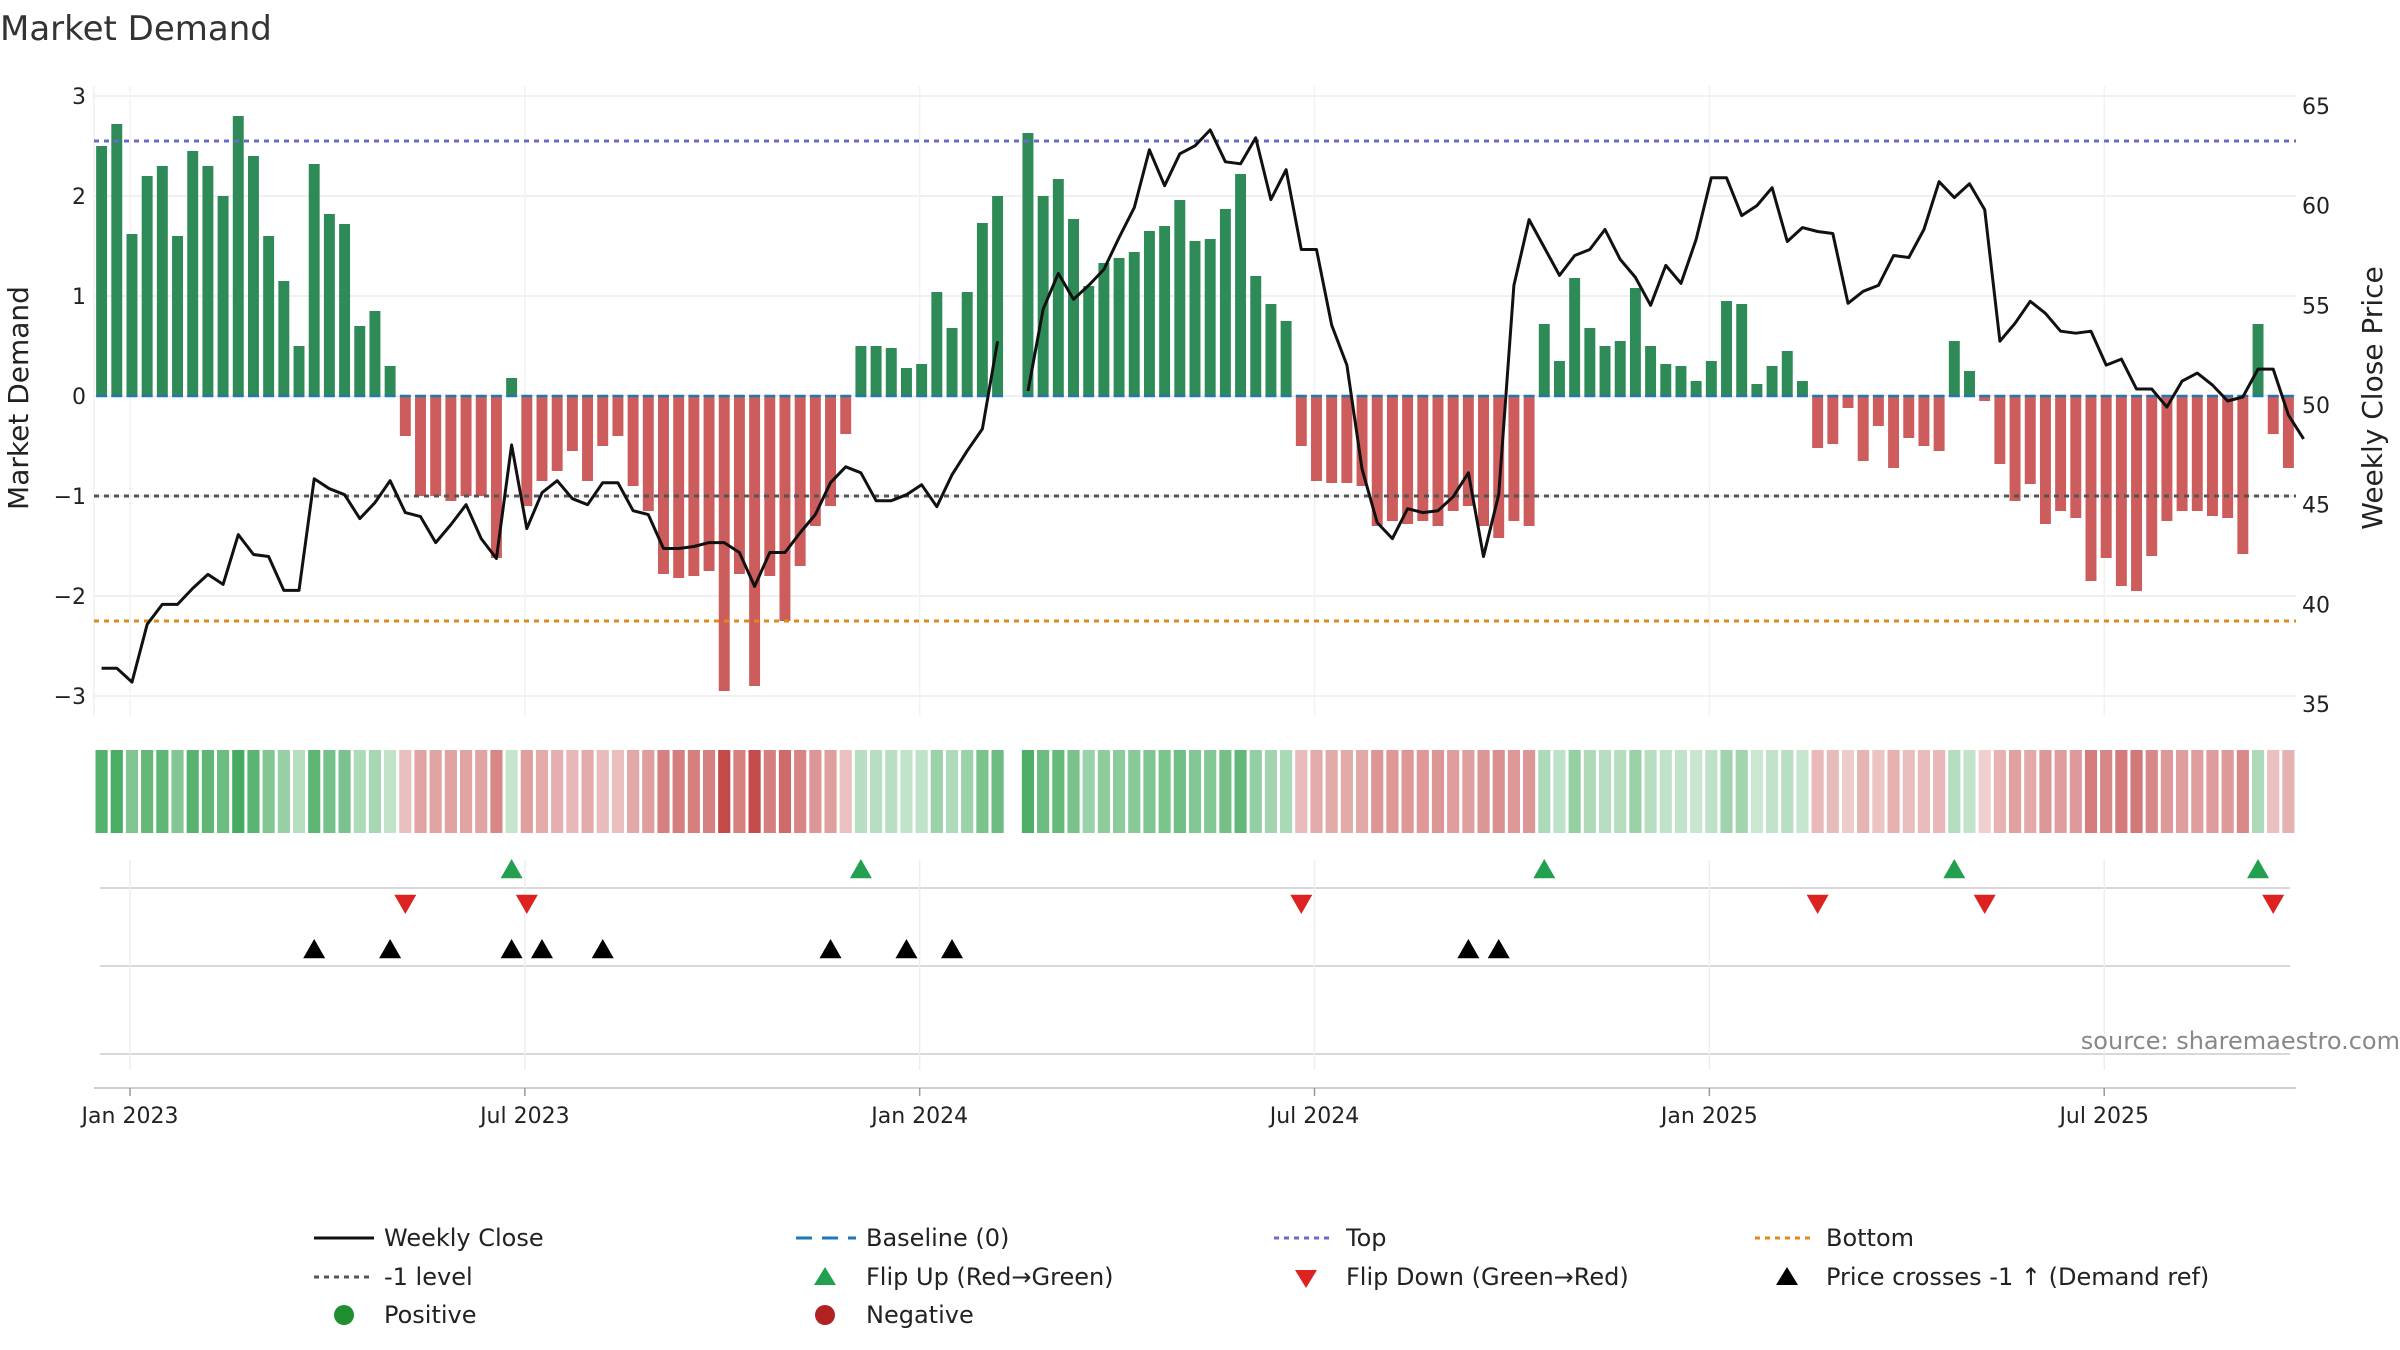 This screenshot has height=1350, width=2400. Describe the element at coordinates (2316, 107) in the screenshot. I see `y2-tick-label-0: 65` at that location.